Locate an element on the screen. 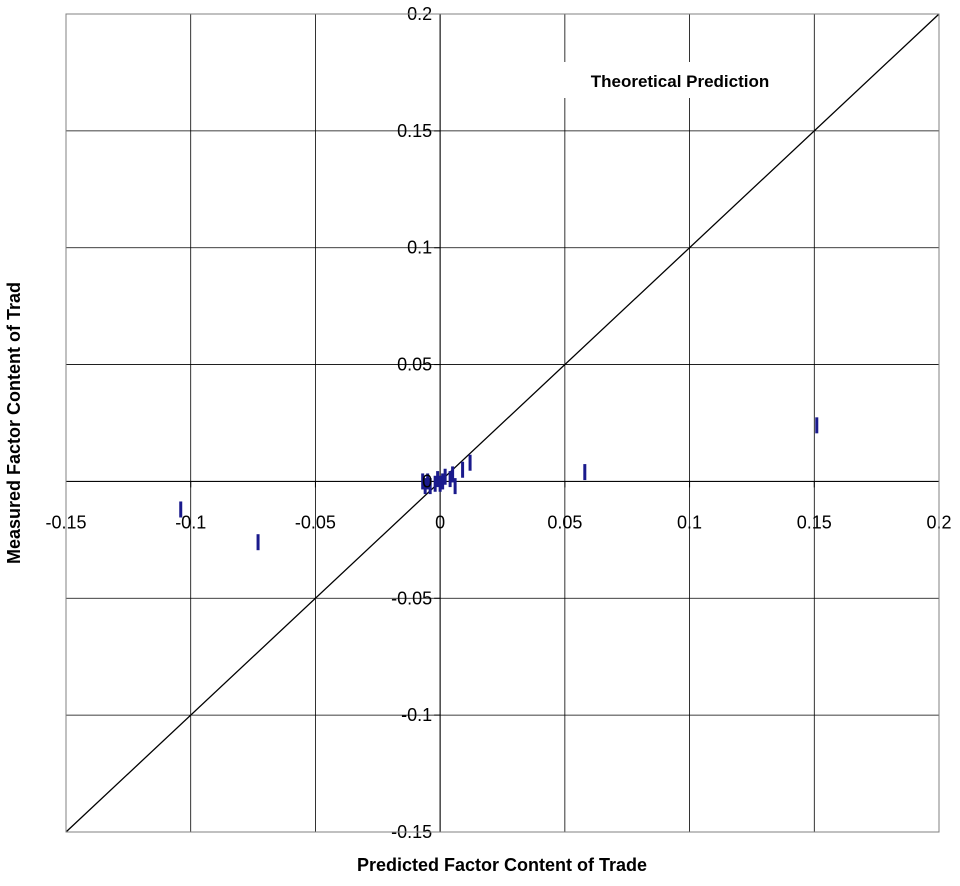 The image size is (960, 886). x-tick-label-5: 0.1 is located at coordinates (689, 522).